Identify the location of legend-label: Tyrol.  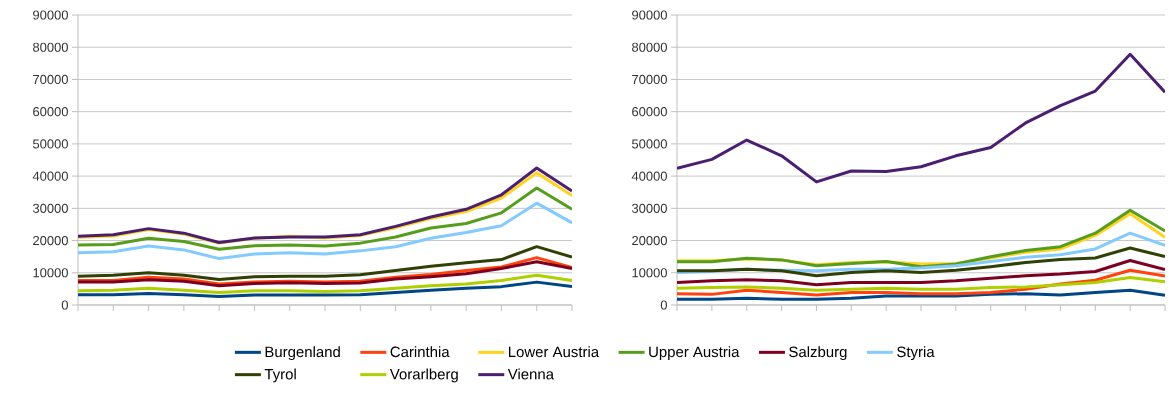
(280, 375).